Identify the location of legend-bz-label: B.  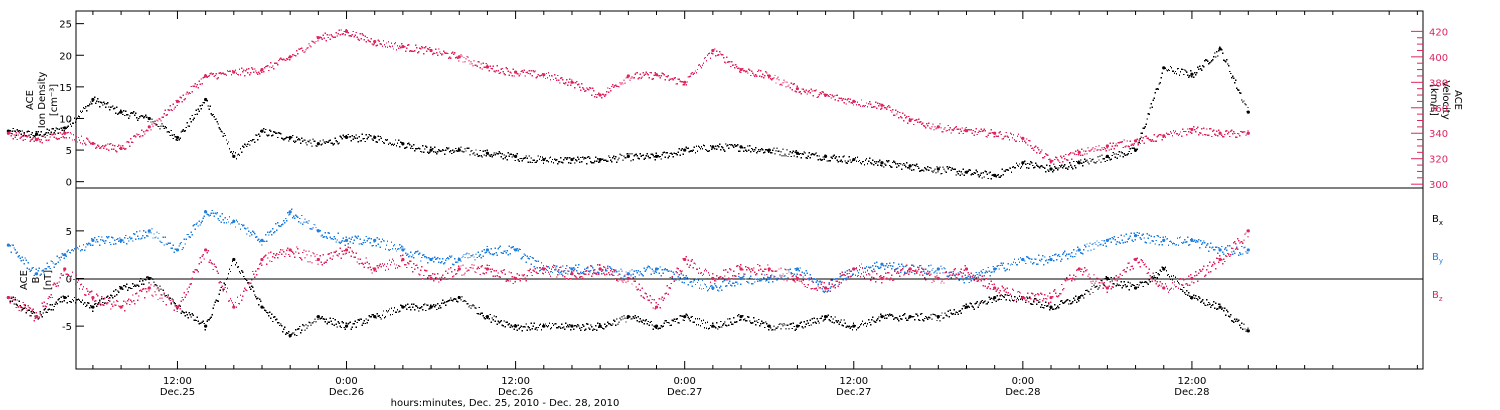
(1435, 295).